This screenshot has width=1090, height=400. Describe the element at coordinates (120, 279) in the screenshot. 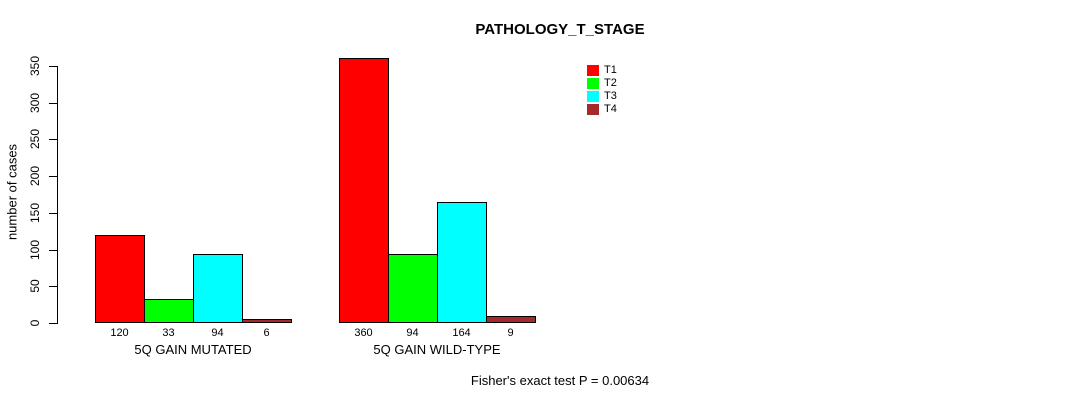

I see `bar-t1-group1` at that location.